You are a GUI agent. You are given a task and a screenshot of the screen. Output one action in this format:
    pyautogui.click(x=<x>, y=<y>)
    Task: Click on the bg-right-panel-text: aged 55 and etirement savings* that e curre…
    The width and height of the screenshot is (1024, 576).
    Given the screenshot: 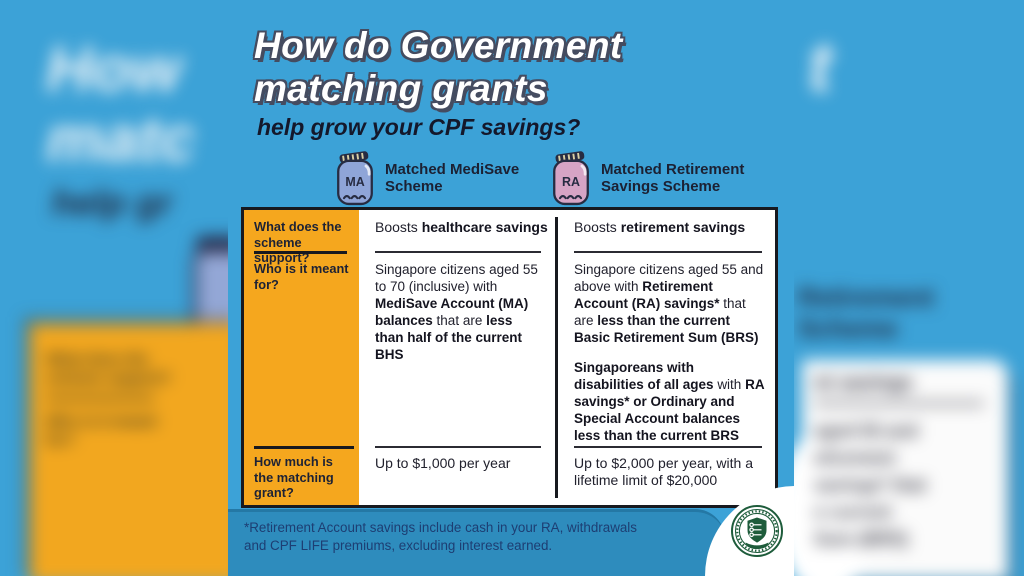 What is the action you would take?
    pyautogui.click(x=870, y=485)
    